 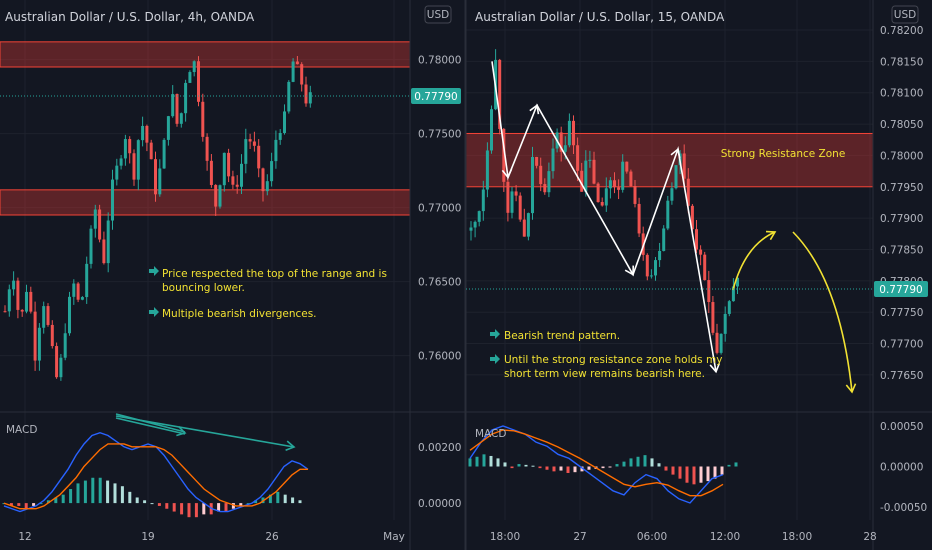 I want to click on annotation-left-line3: Multiple bearish divergences., so click(x=239, y=314).